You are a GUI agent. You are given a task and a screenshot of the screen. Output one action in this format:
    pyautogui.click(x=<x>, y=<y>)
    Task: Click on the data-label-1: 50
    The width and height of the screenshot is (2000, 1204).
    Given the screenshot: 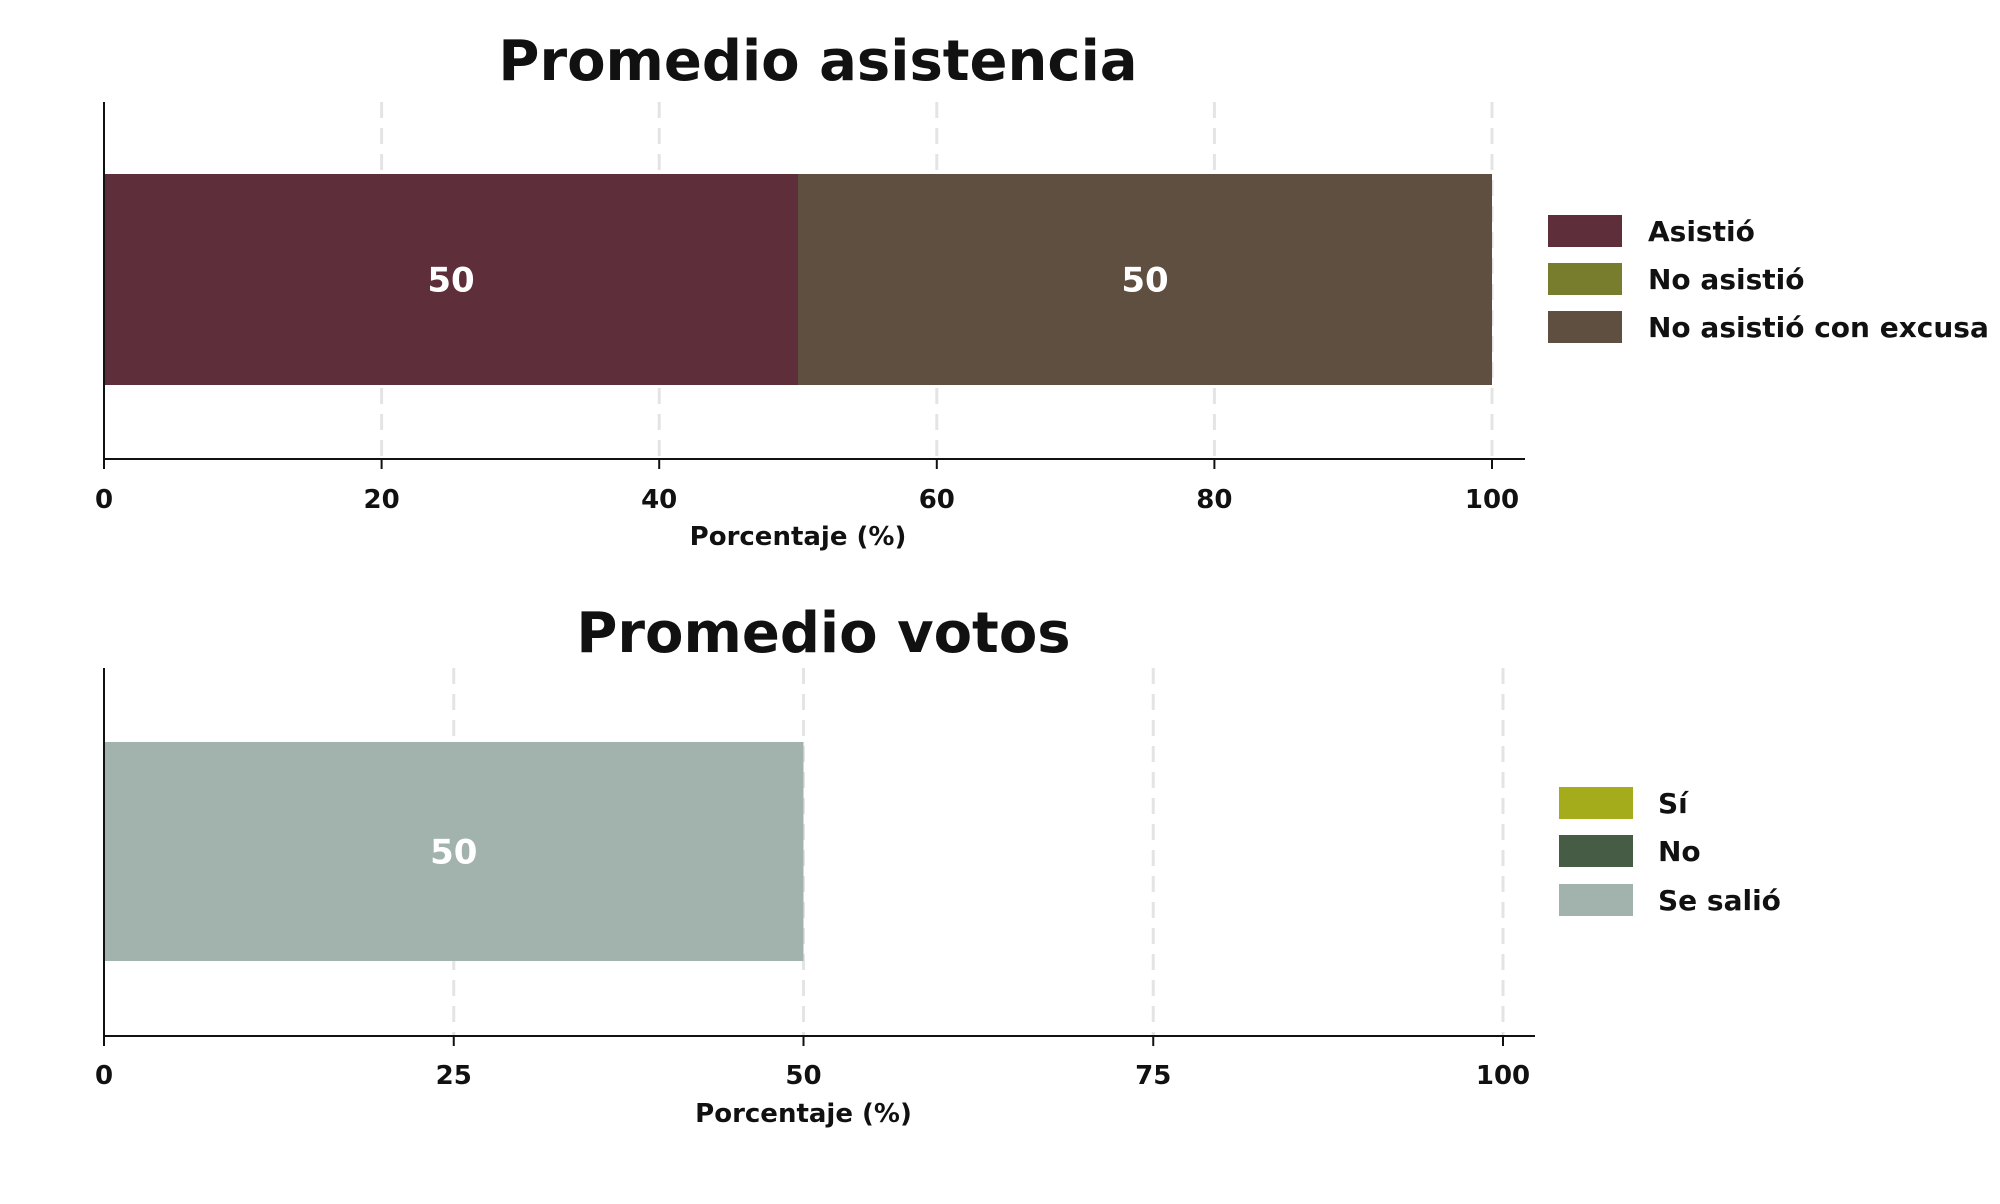 What is the action you would take?
    pyautogui.click(x=450, y=281)
    